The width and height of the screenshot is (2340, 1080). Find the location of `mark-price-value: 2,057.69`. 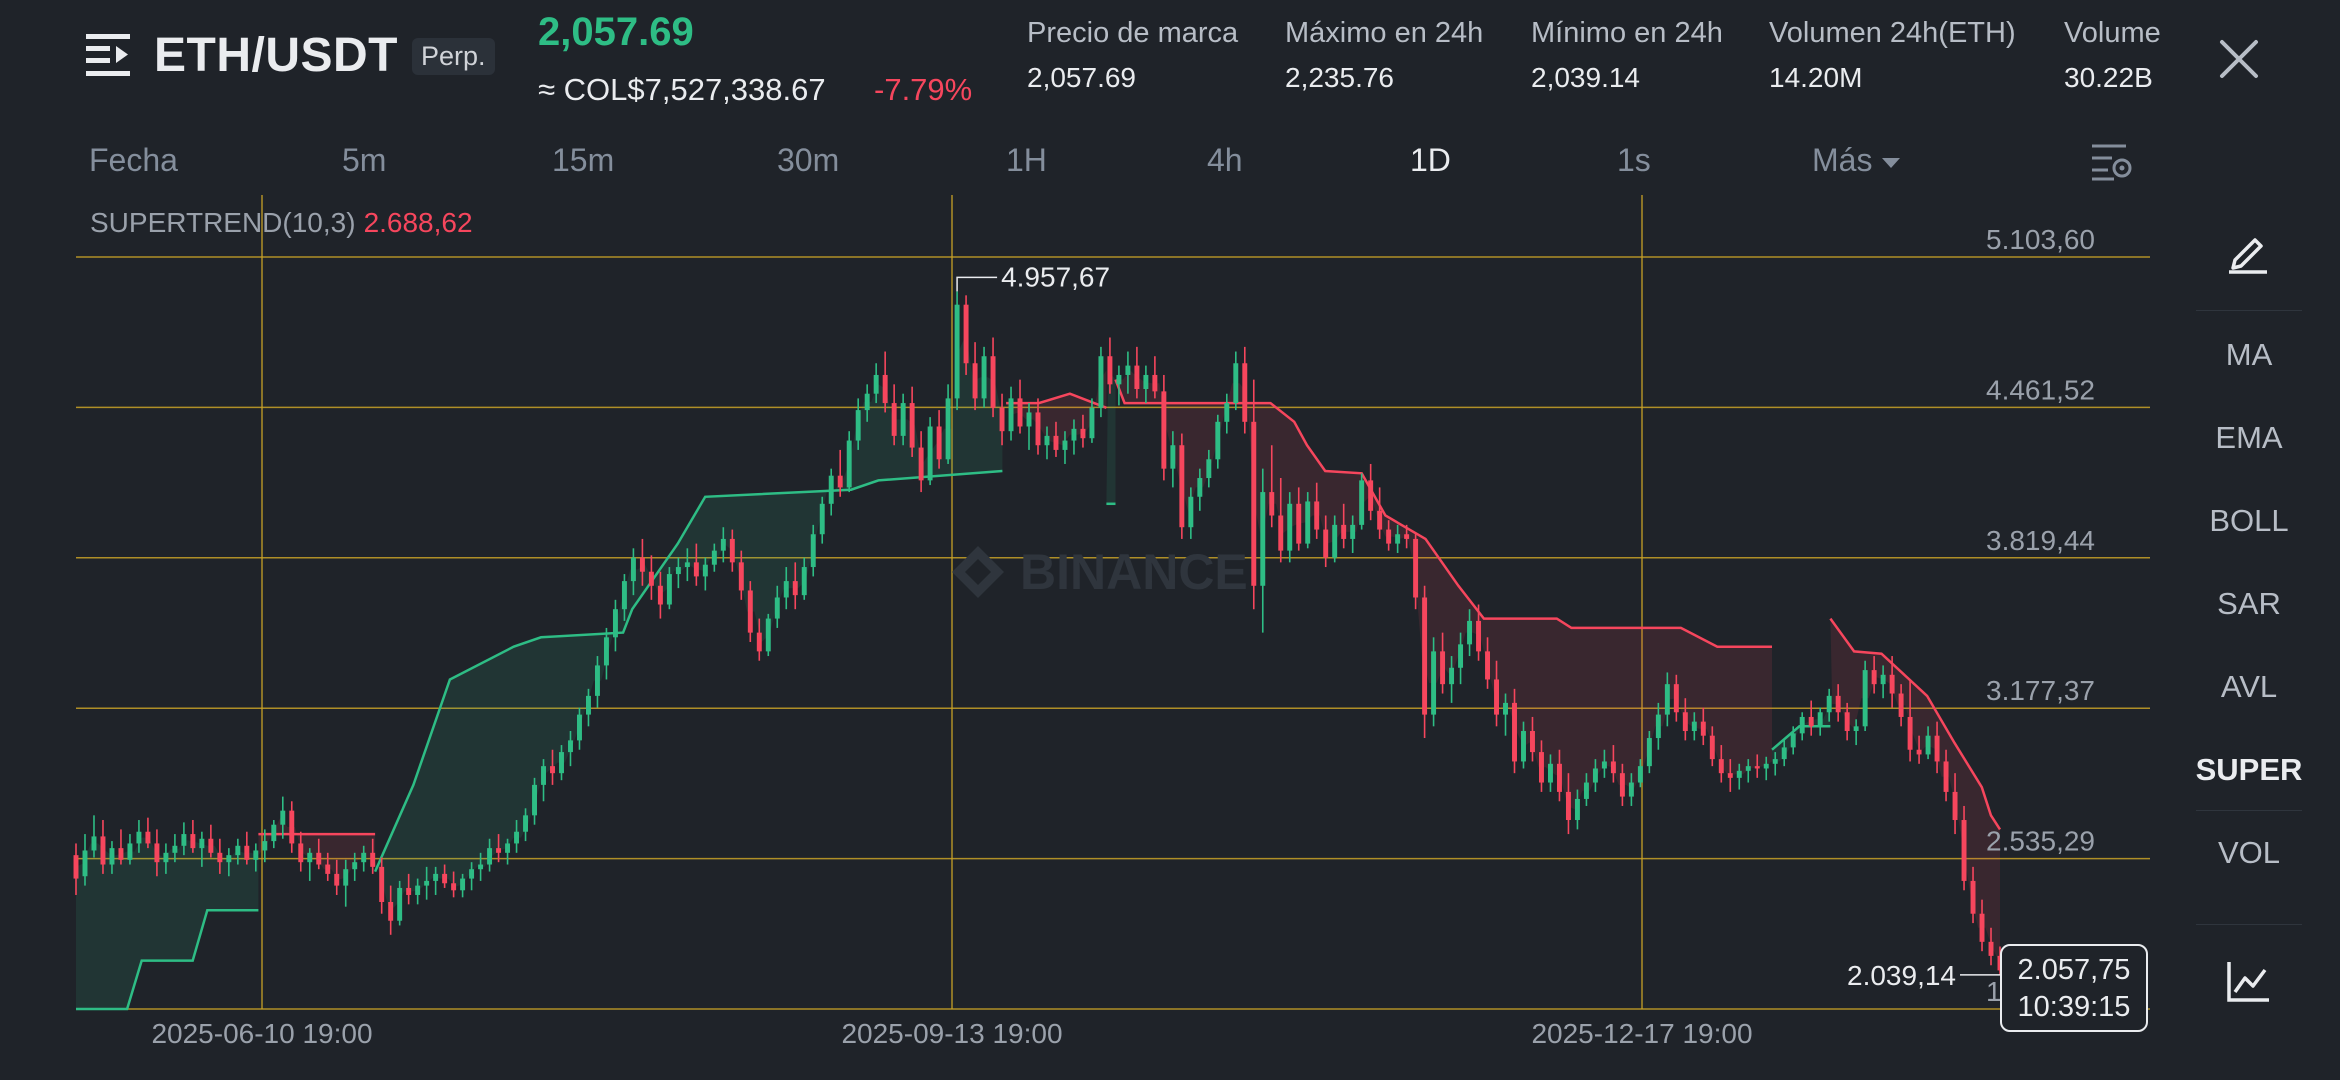

mark-price-value: 2,057.69 is located at coordinates (1081, 77).